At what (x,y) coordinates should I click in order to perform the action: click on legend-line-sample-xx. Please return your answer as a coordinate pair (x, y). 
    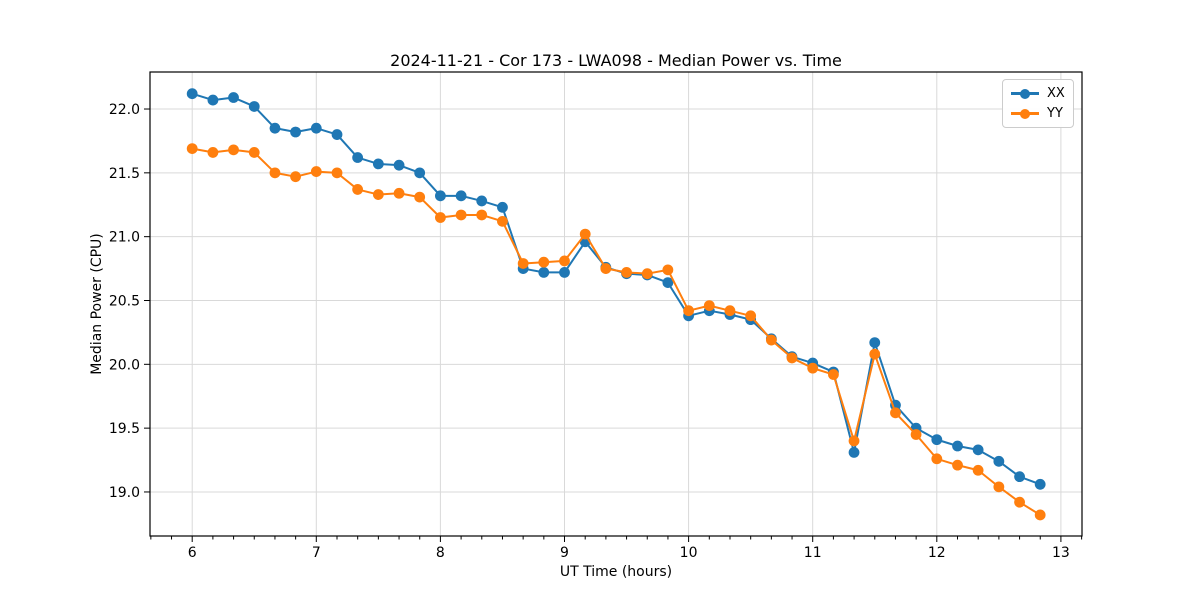
    Looking at the image, I should click on (1025, 93).